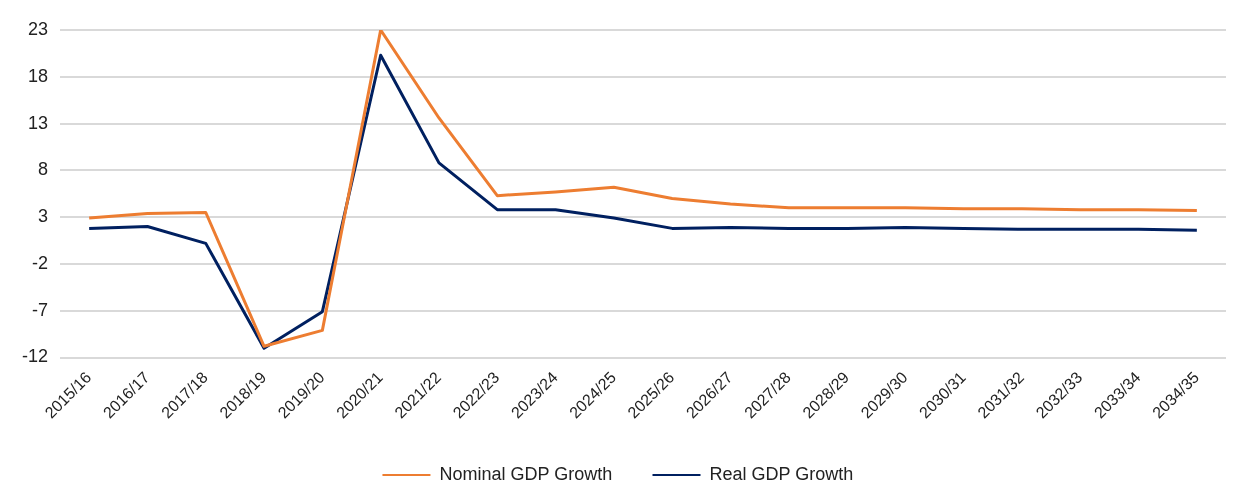  I want to click on legend-label: Real GDP Growth, so click(781, 473).